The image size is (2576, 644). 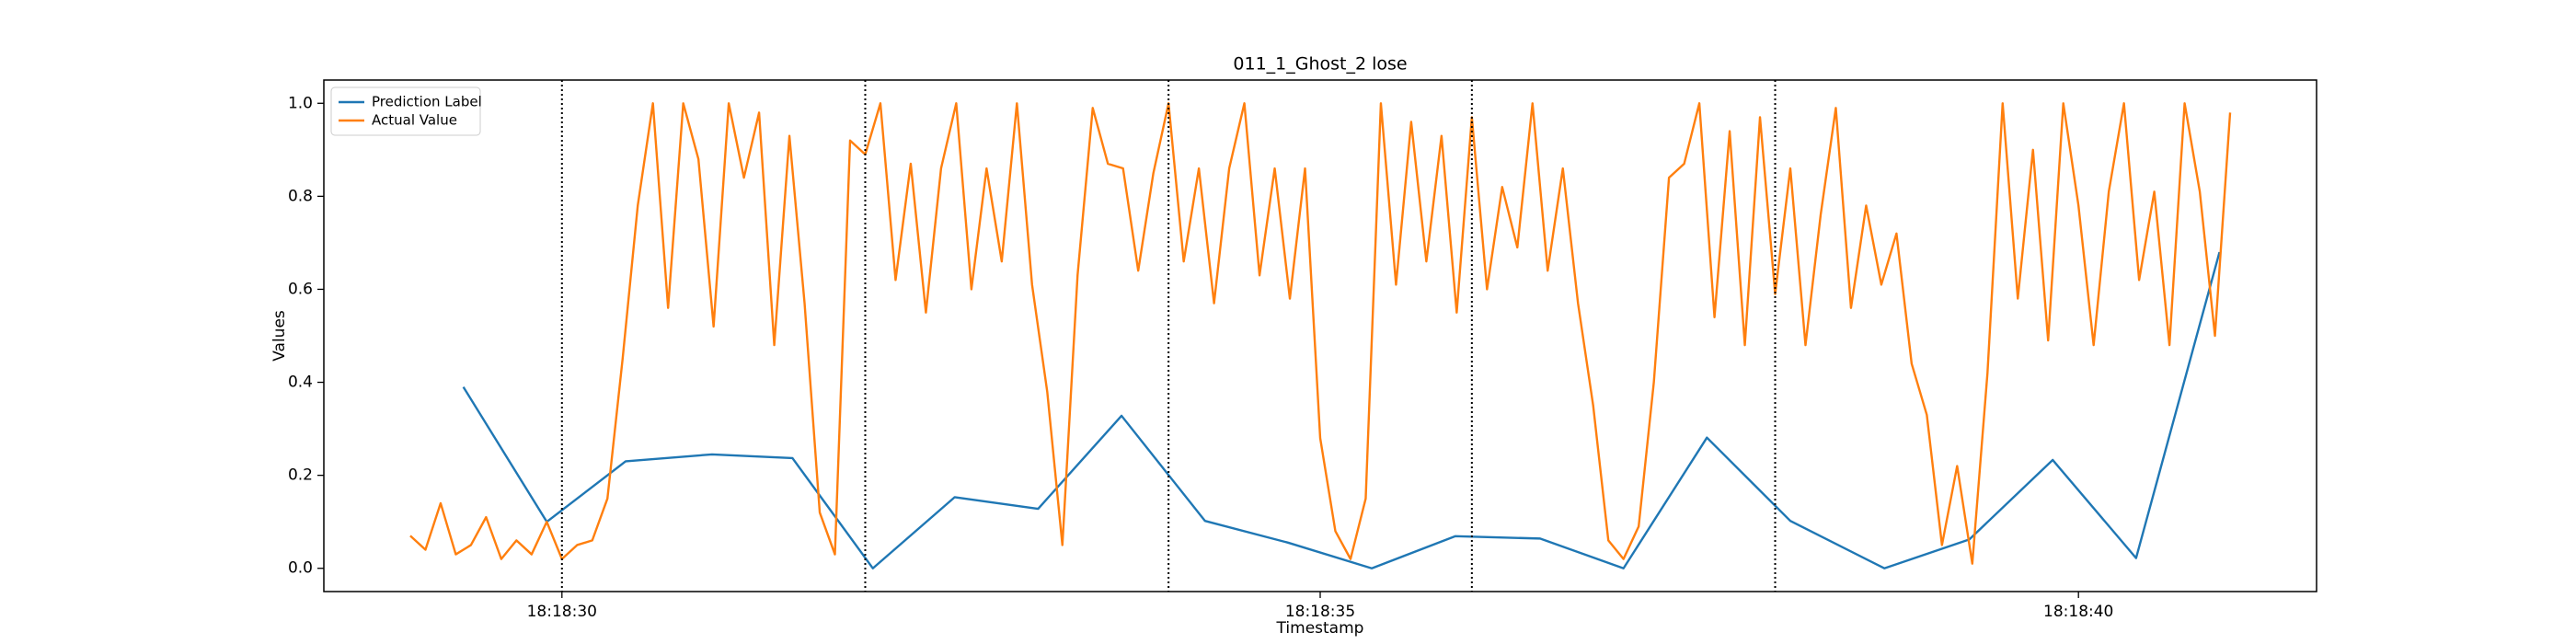 What do you see at coordinates (300, 475) in the screenshot?
I see `y-tick-label: 0.2` at bounding box center [300, 475].